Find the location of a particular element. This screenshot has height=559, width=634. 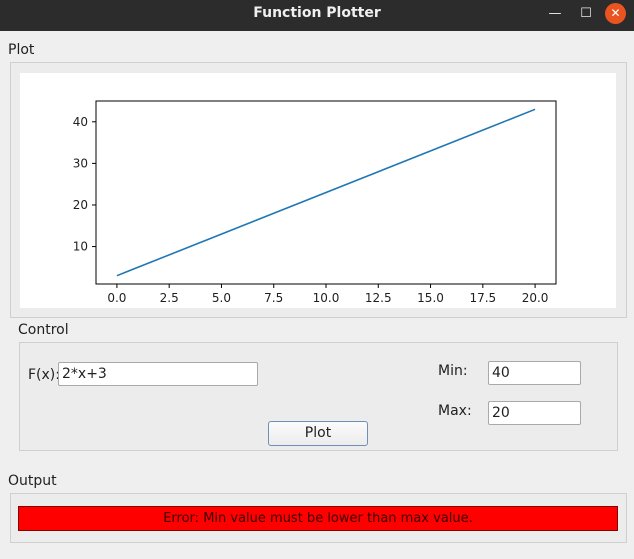

y-tick-label: 20 is located at coordinates (80, 205).